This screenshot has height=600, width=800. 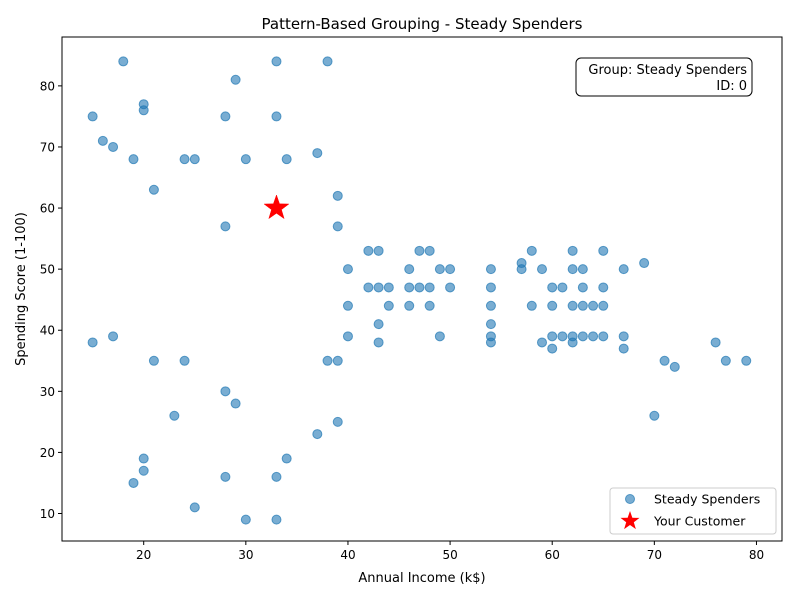 I want to click on x-axis: 20 30 40 50 60 70 80, so click(x=450, y=551).